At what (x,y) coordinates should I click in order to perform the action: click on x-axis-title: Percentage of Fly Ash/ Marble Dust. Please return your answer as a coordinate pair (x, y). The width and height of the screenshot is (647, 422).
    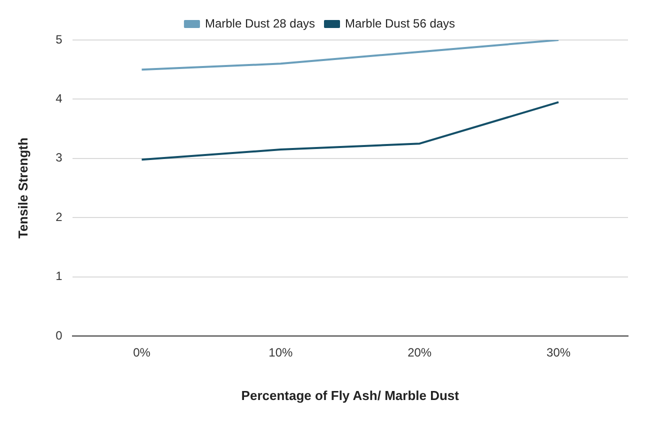
    Looking at the image, I should click on (350, 395).